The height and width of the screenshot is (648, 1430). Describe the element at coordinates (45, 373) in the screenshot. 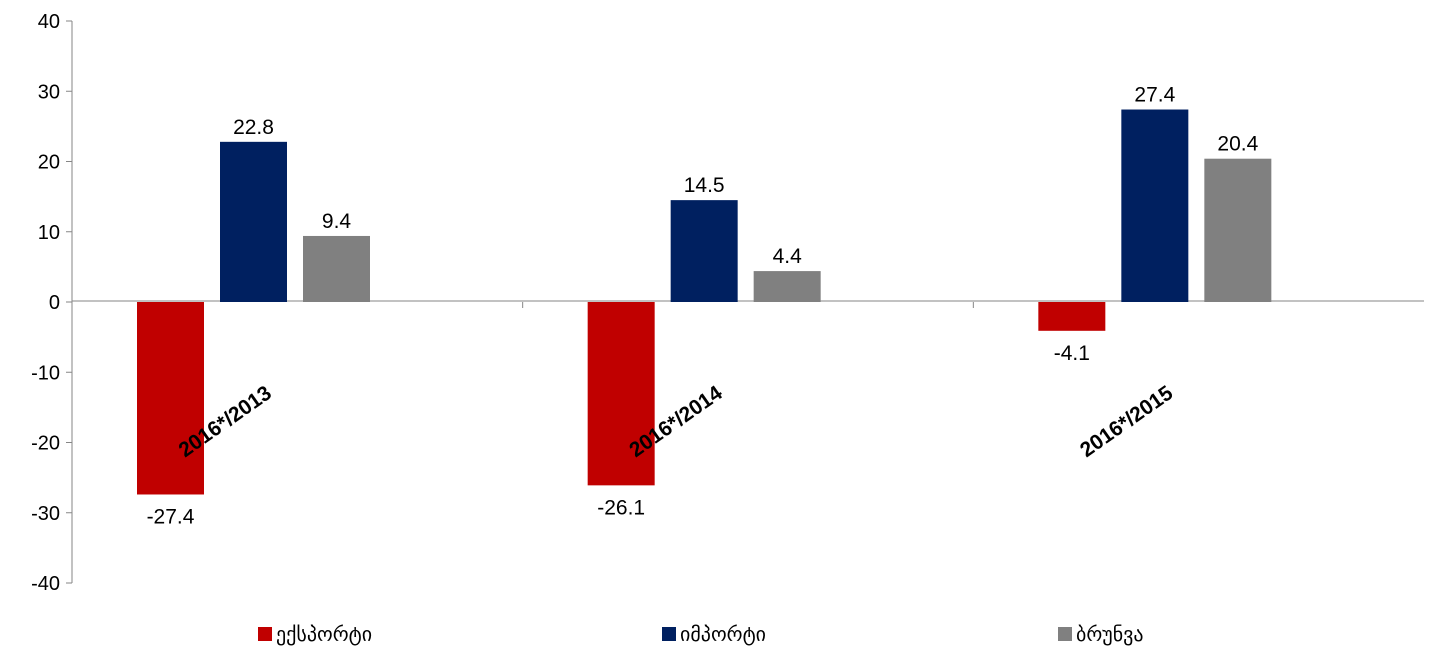

I see `y-tick-label: -10` at that location.